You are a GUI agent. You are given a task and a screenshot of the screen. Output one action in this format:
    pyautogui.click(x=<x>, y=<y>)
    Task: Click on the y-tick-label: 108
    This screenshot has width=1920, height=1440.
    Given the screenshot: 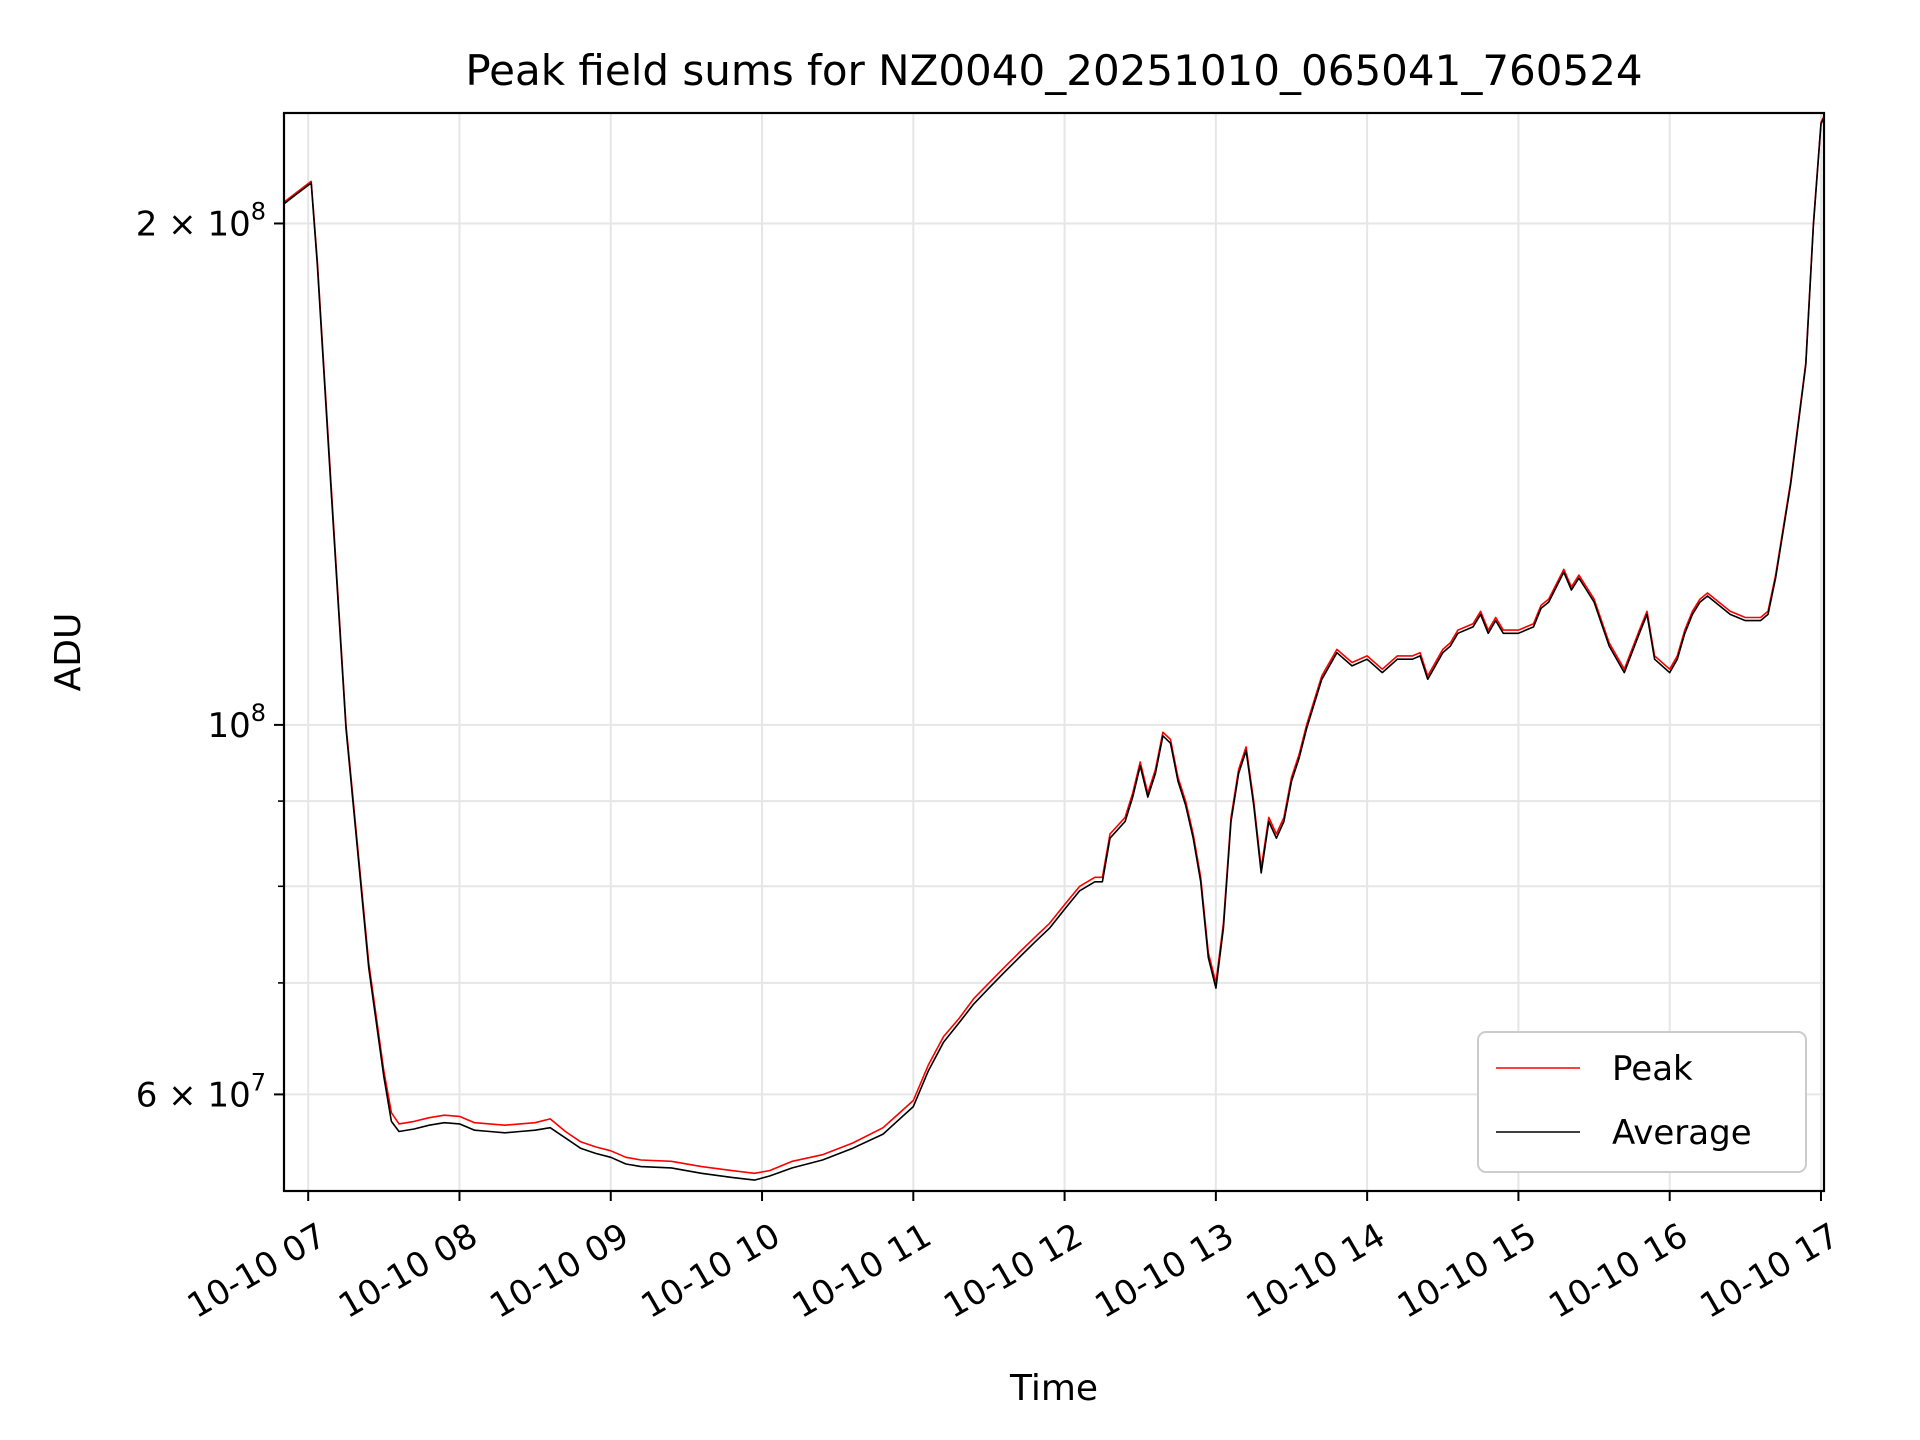 What is the action you would take?
    pyautogui.click(x=236, y=722)
    